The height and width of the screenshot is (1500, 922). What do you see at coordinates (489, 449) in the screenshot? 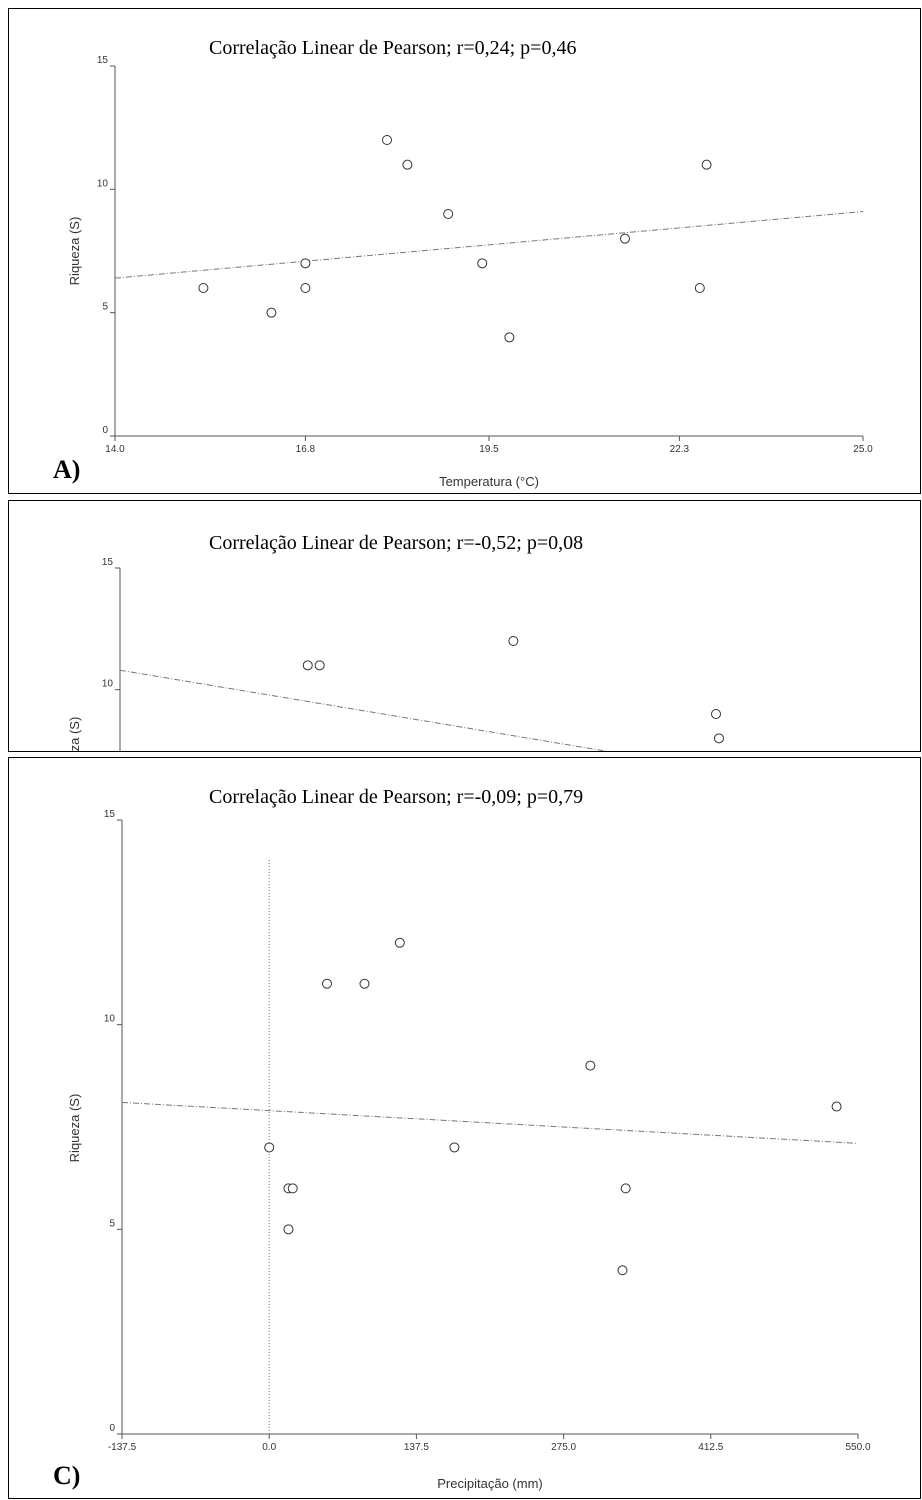
I see `x-tick-label: 19.5` at bounding box center [489, 449].